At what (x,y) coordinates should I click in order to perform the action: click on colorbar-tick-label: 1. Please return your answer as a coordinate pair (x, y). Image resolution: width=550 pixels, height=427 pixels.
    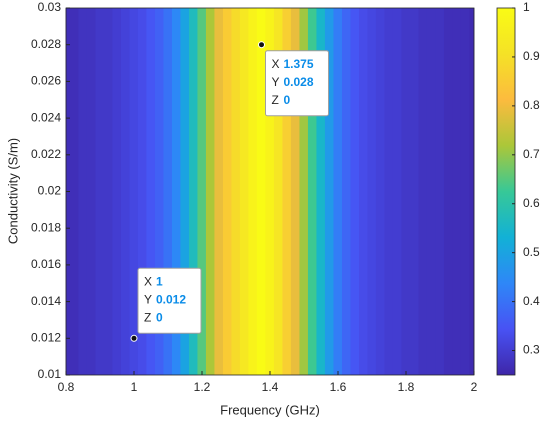
    Looking at the image, I should click on (526, 7).